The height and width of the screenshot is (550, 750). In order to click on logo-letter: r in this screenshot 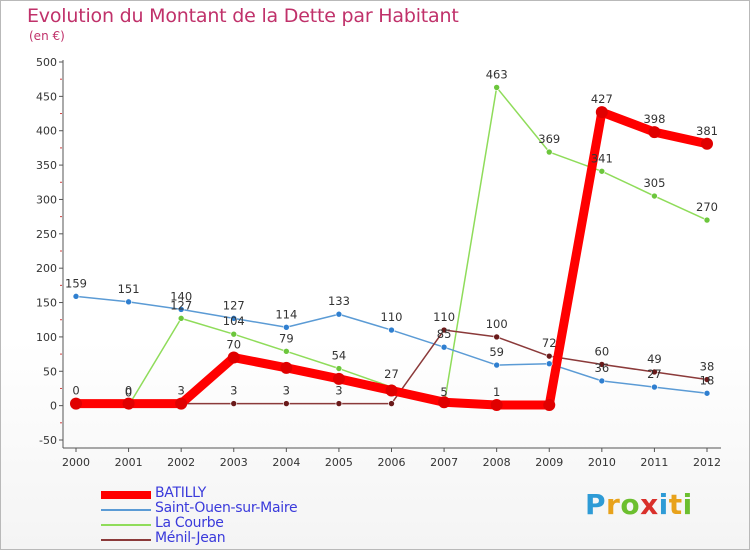, I will do `click(613, 504)`.